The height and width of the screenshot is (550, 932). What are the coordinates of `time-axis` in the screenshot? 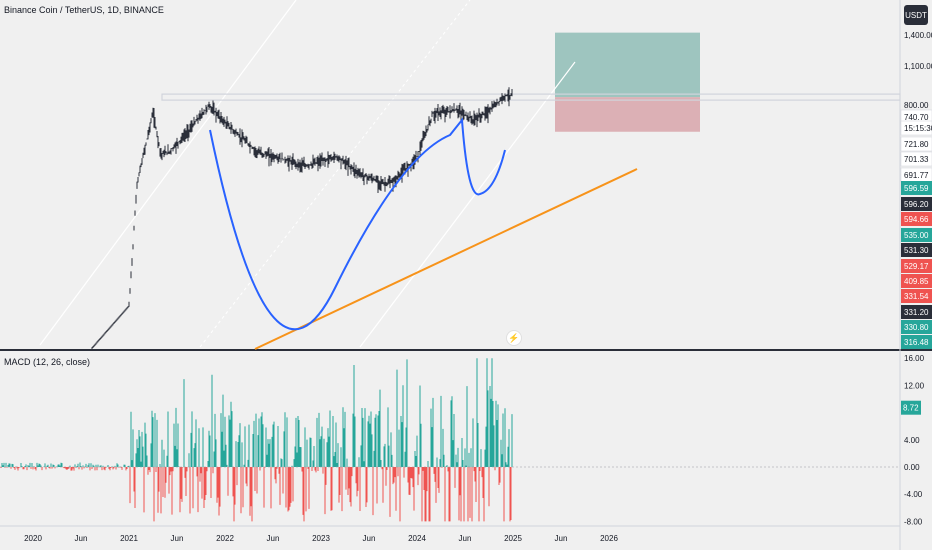 It's located at (466, 538).